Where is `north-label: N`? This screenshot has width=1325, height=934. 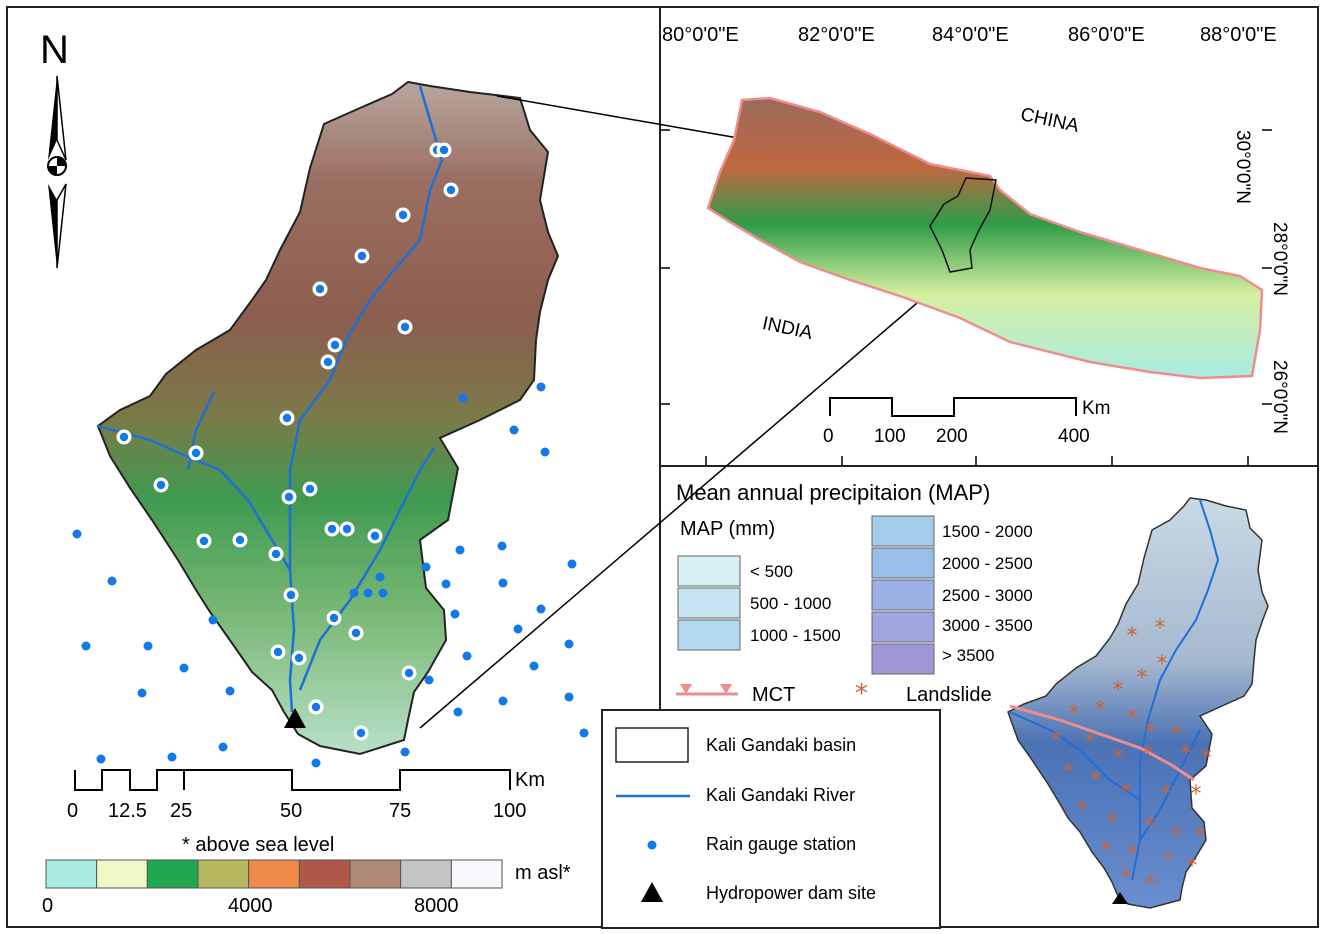 north-label: N is located at coordinates (54, 50).